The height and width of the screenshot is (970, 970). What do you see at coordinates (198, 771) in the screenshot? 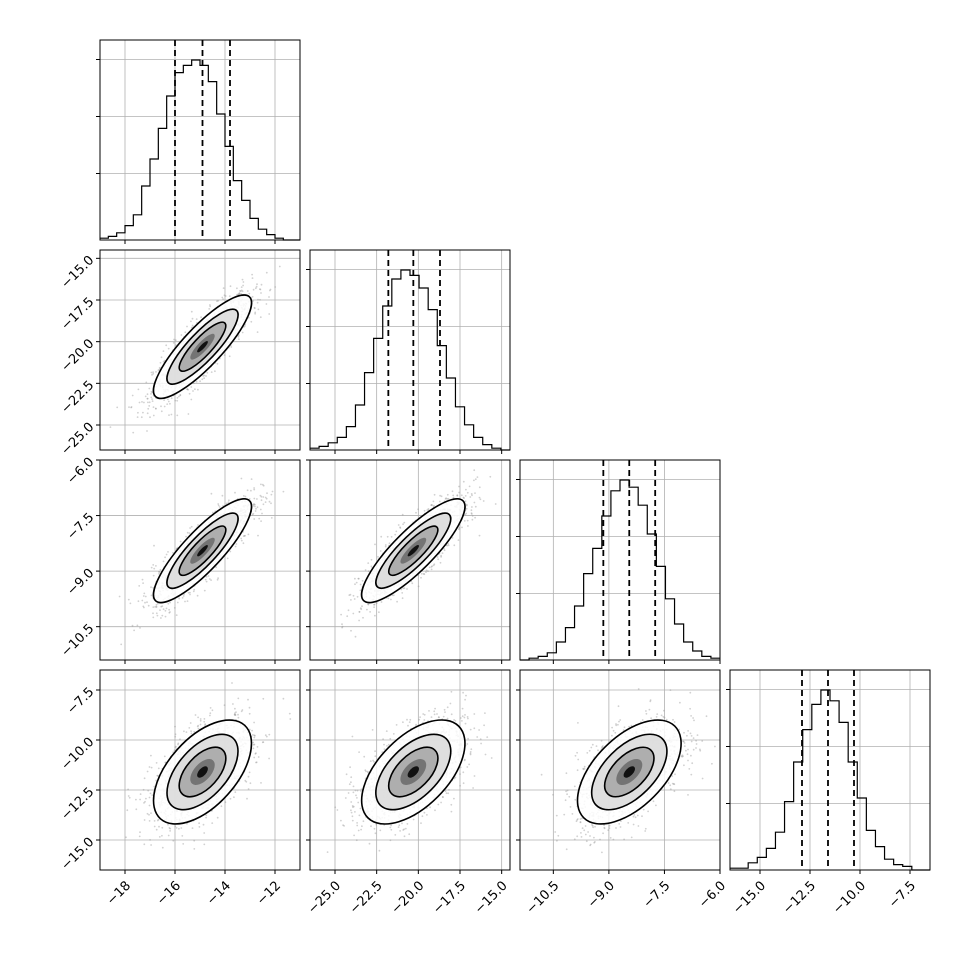
I see `scatter-panel` at bounding box center [198, 771].